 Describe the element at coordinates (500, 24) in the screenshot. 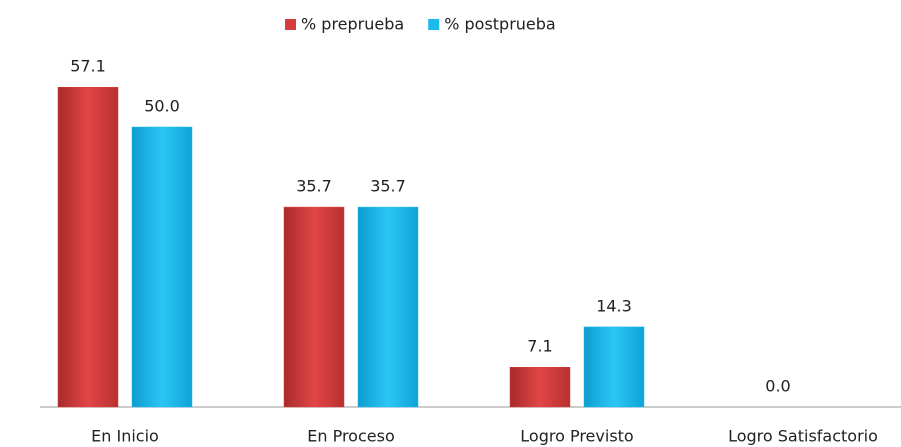

I see `legend-label: % postprueba` at that location.